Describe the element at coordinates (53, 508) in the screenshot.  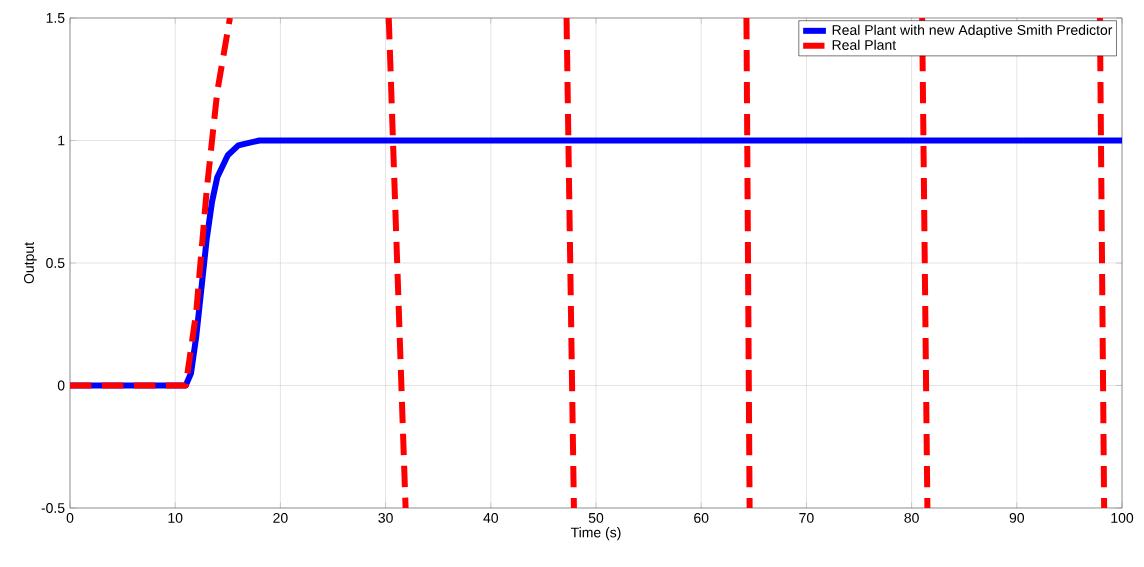
I see `y-tick-label: -0.5` at that location.